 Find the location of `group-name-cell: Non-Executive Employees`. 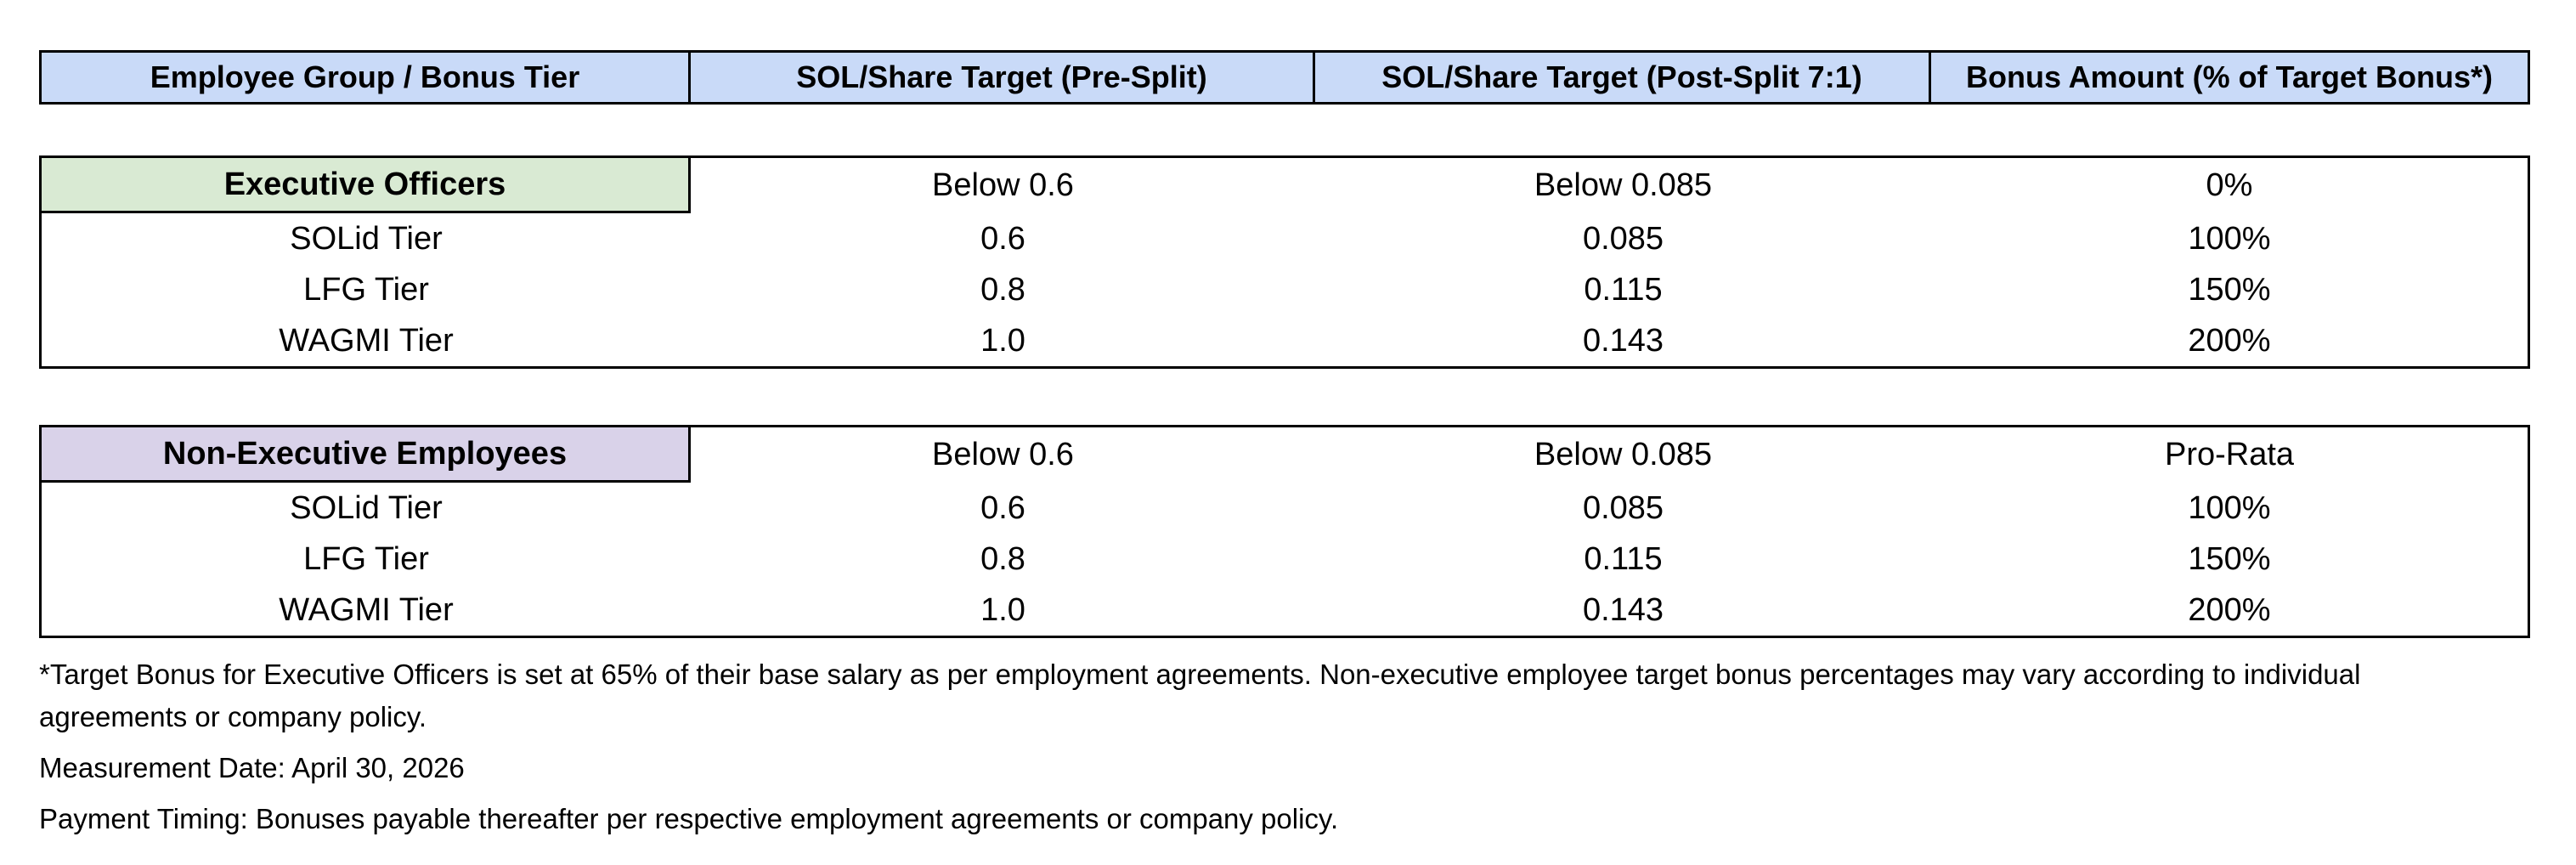

group-name-cell: Non-Executive Employees is located at coordinates (366, 455).